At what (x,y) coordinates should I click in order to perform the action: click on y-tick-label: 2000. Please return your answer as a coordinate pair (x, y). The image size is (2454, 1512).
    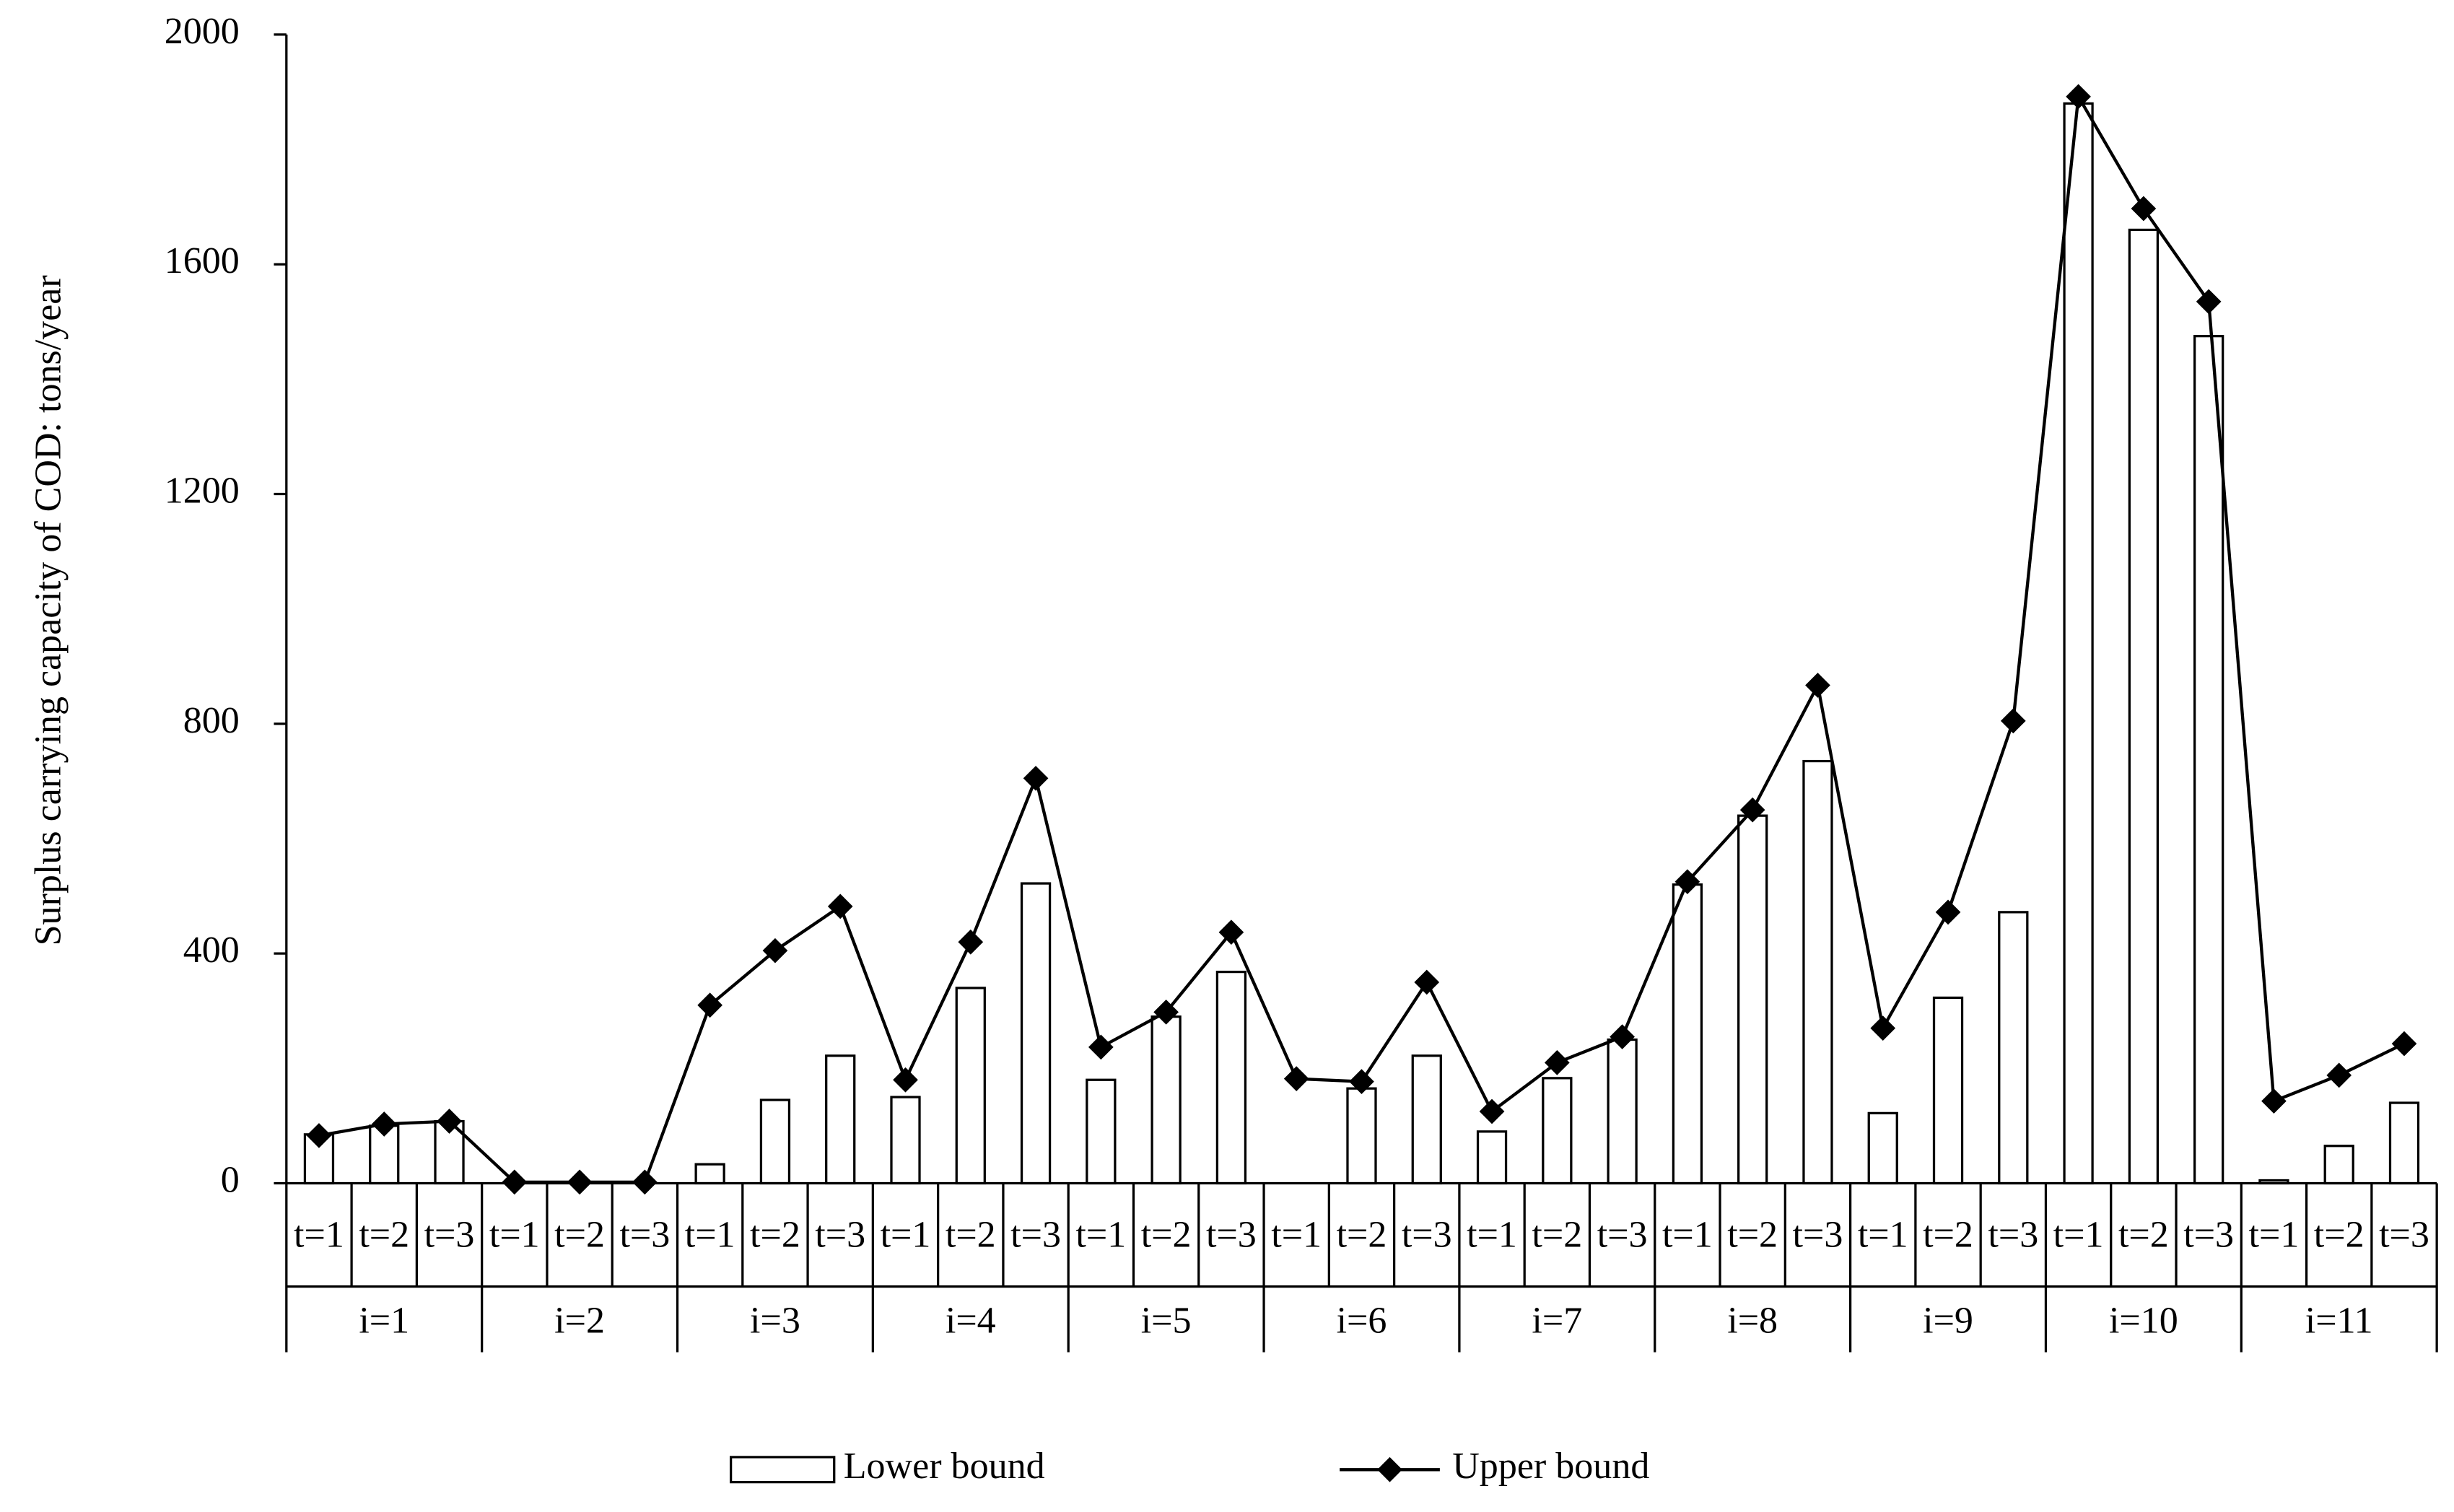
    Looking at the image, I should click on (202, 31).